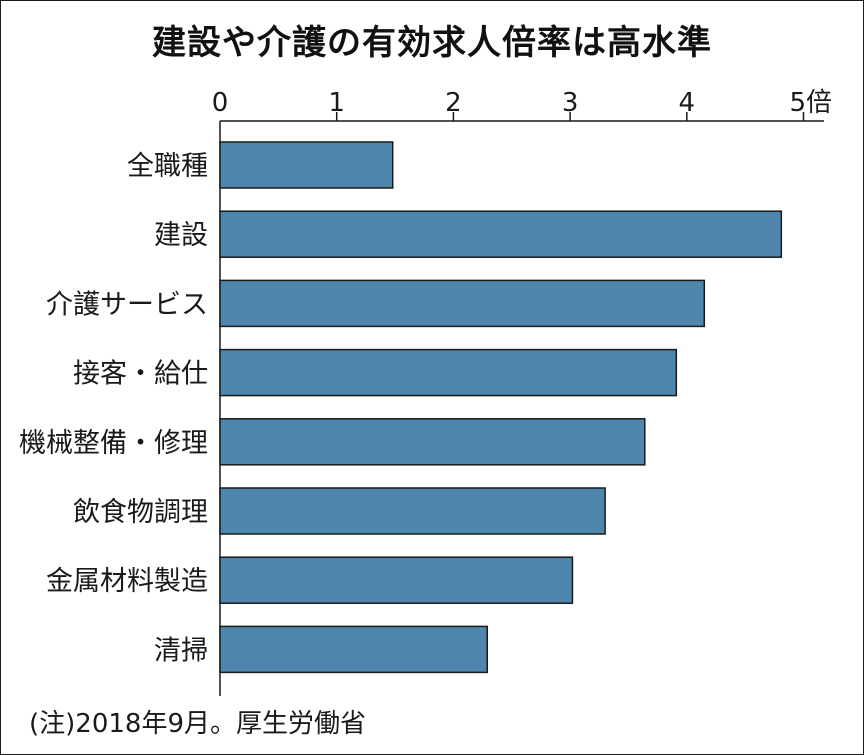 This screenshot has height=755, width=864. I want to click on chart-title: 建設や介護の有効求人倍率は高水準, so click(432, 43).